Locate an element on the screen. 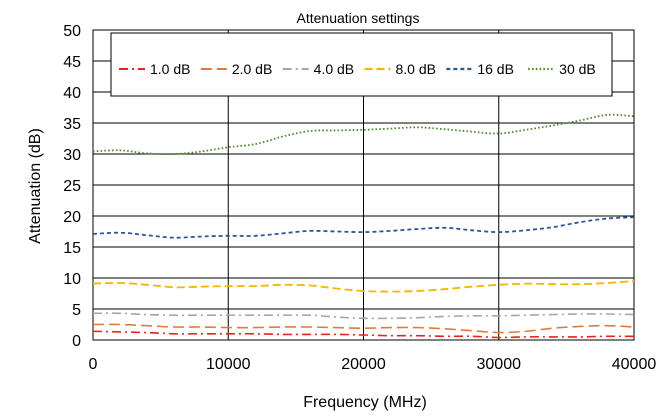 This screenshot has width=670, height=419. legend-item: 16 dB is located at coordinates (480, 69).